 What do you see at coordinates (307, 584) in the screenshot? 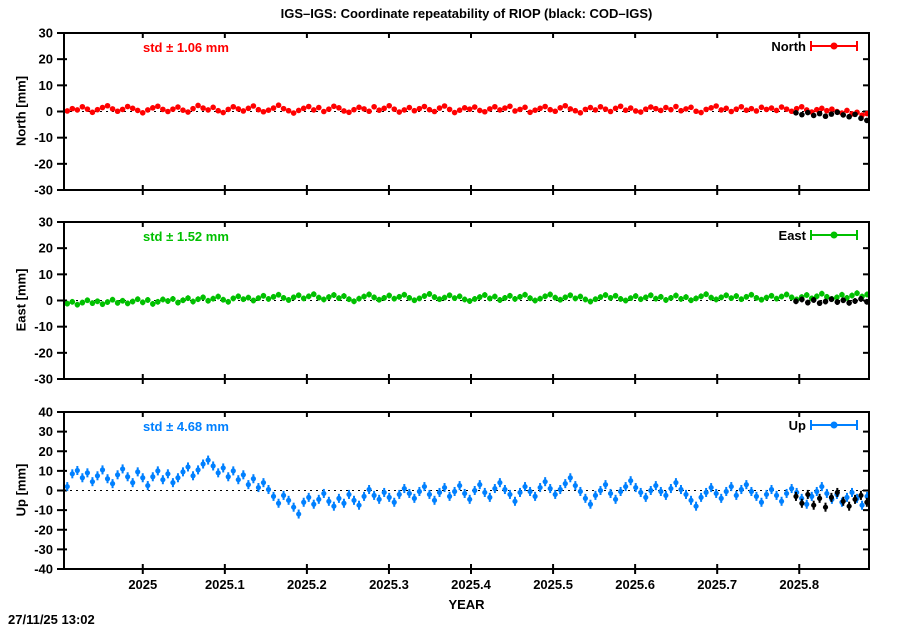
I see `svg-text: 2025.2` at bounding box center [307, 584].